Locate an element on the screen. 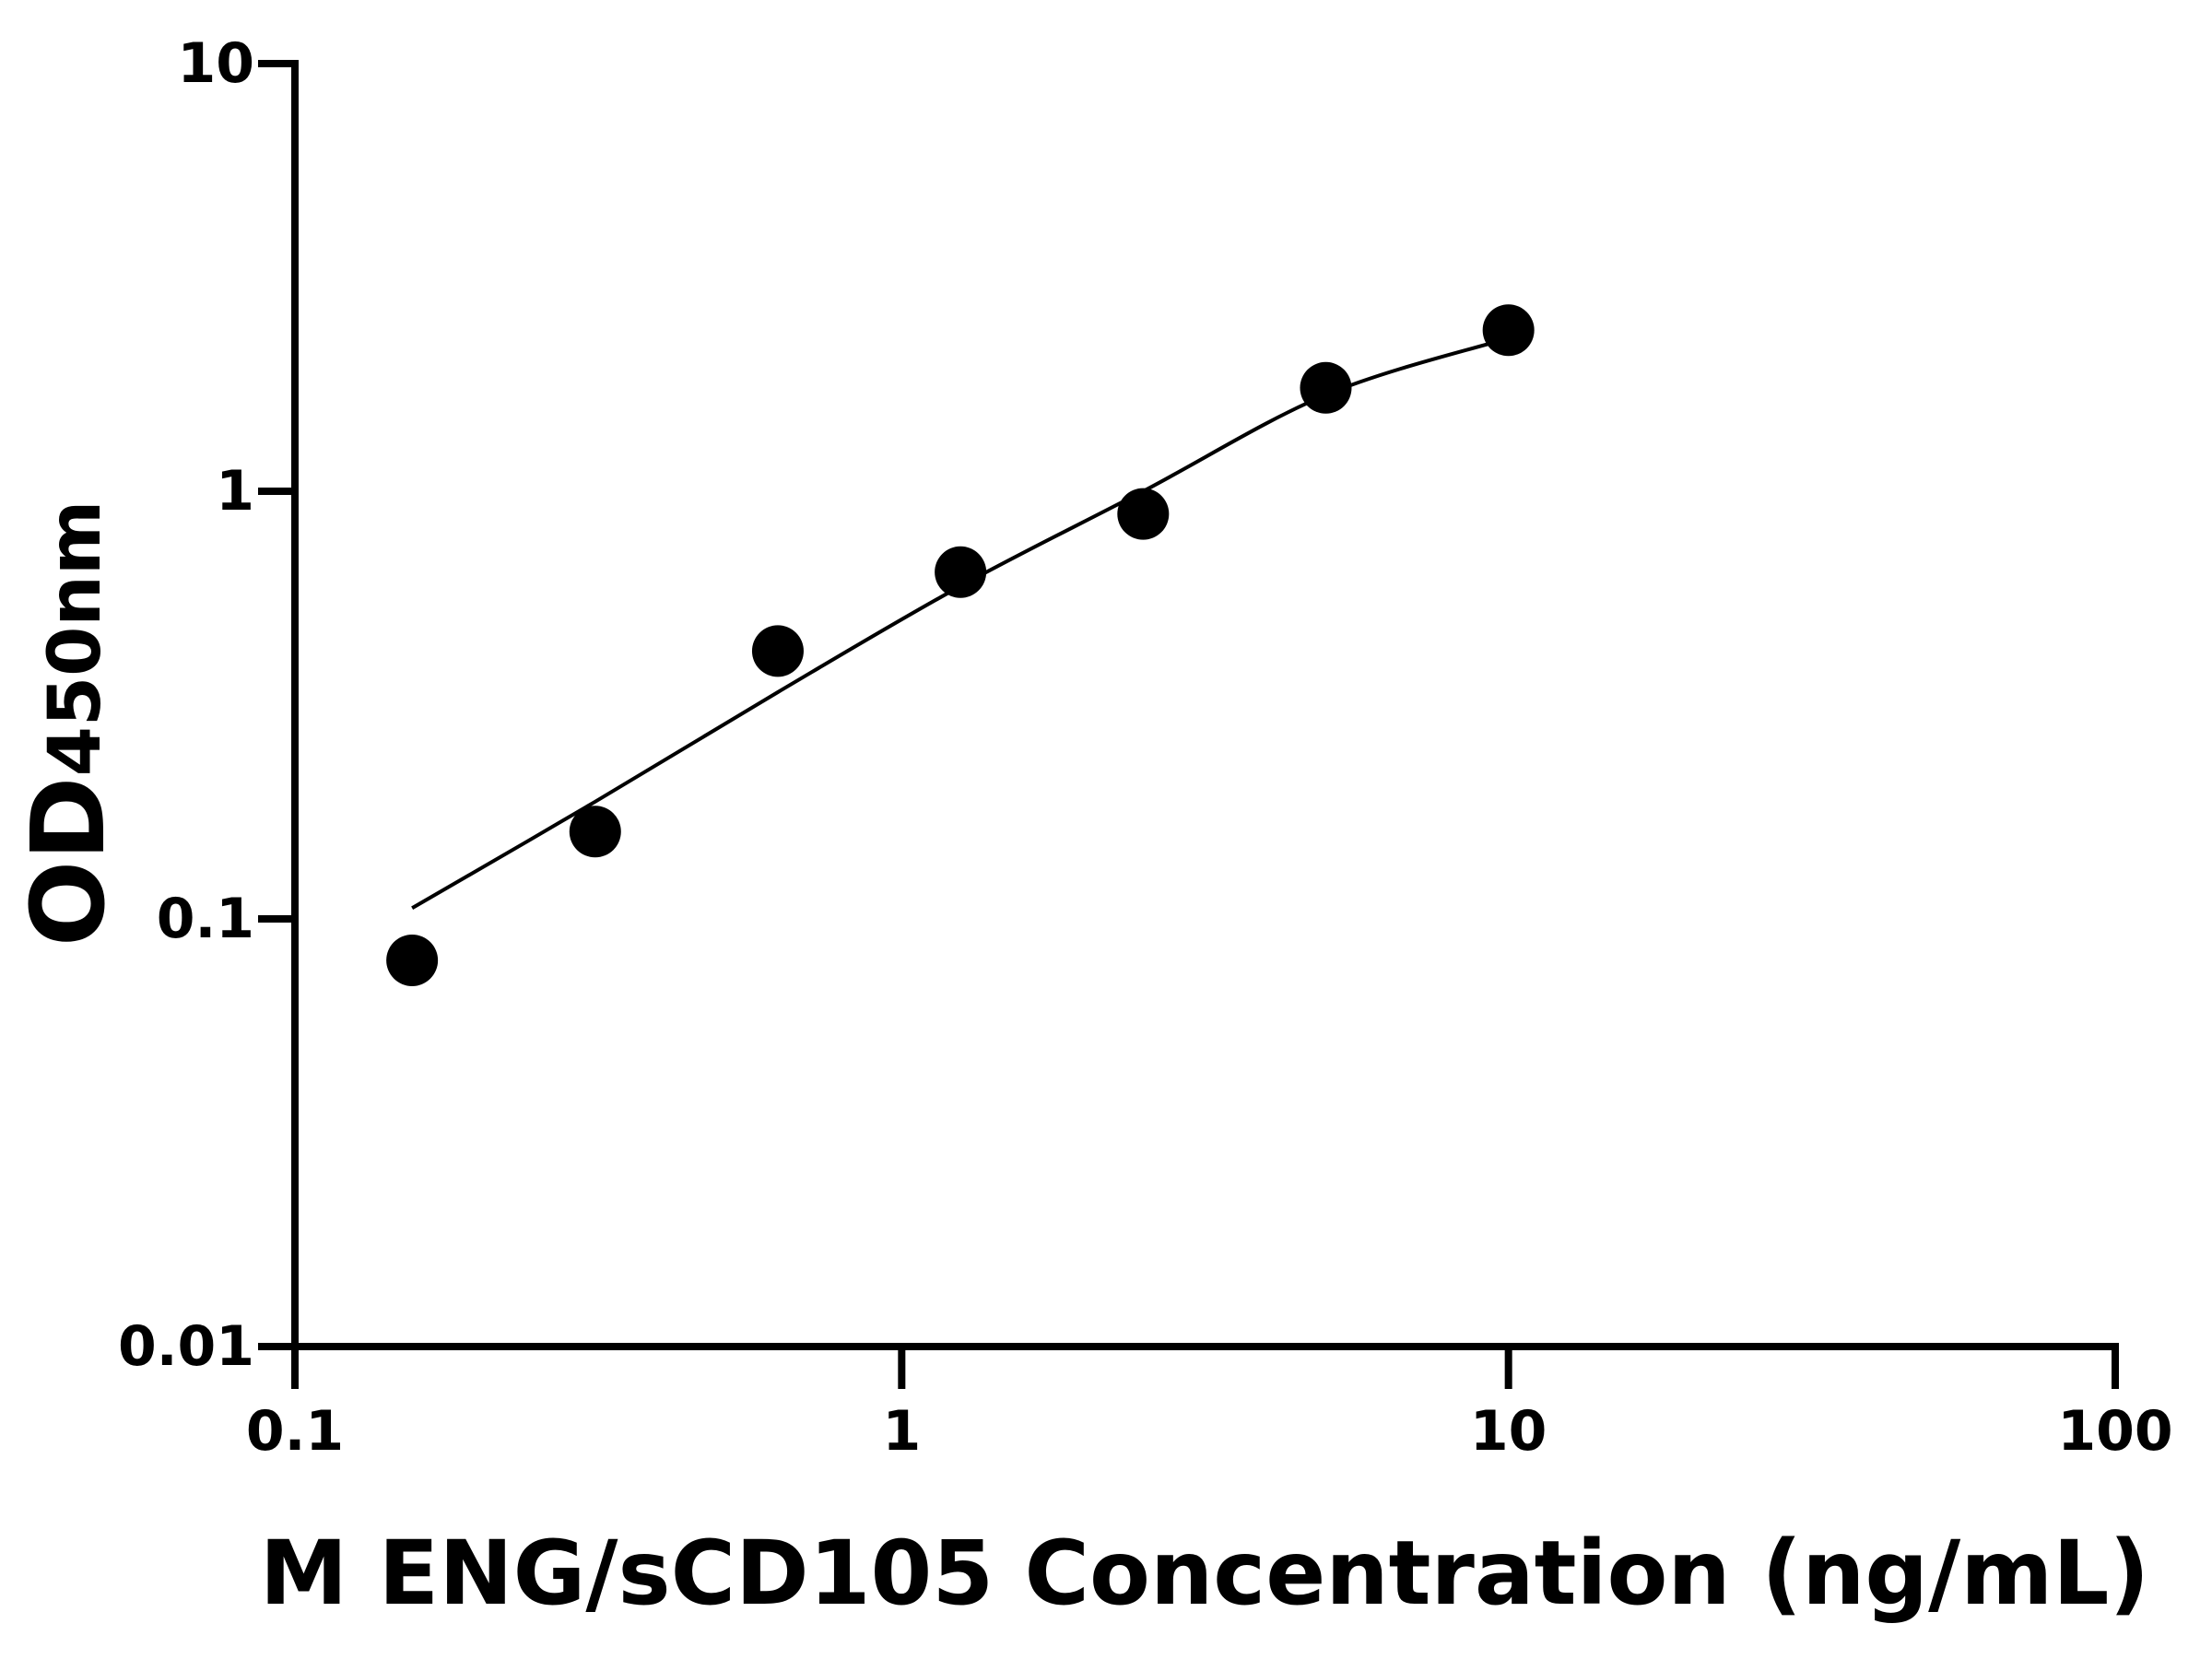 The width and height of the screenshot is (2212, 1659). x-tick-label: 1 is located at coordinates (901, 1431).